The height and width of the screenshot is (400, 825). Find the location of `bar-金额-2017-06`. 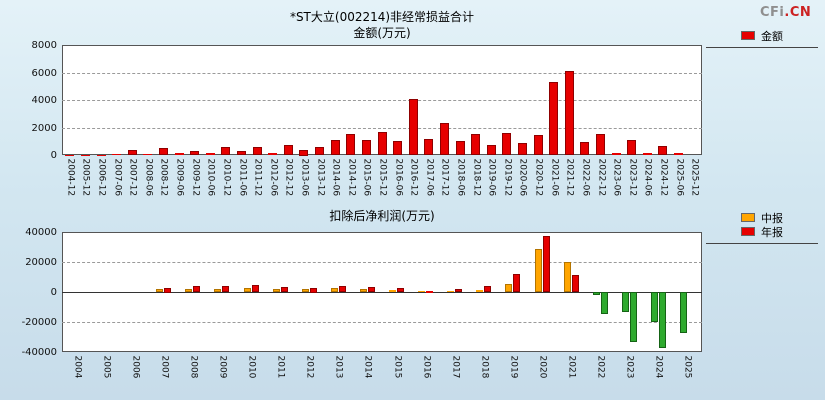

bar-金额-2017-06 is located at coordinates (428, 147).